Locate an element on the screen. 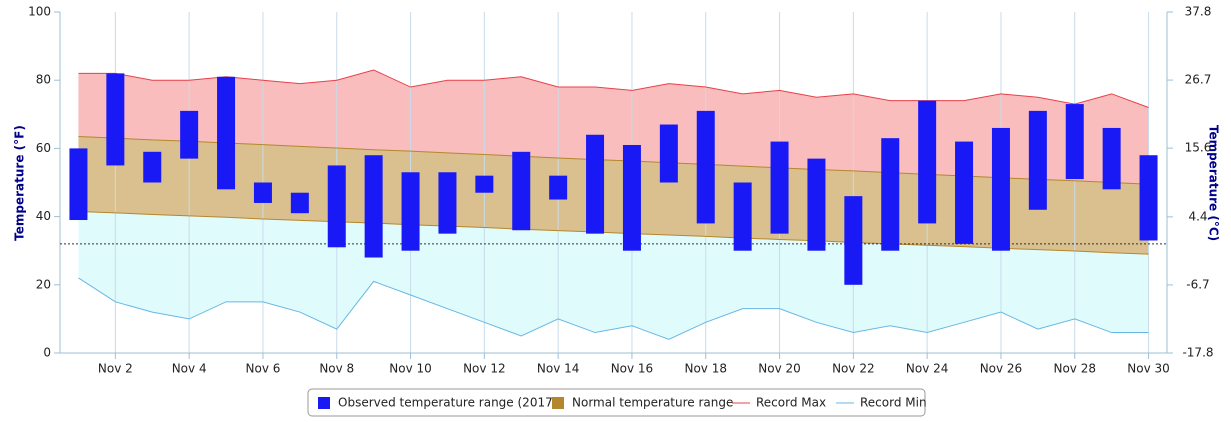 The width and height of the screenshot is (1231, 422). x-tick-label: Nov 26 is located at coordinates (1001, 369).